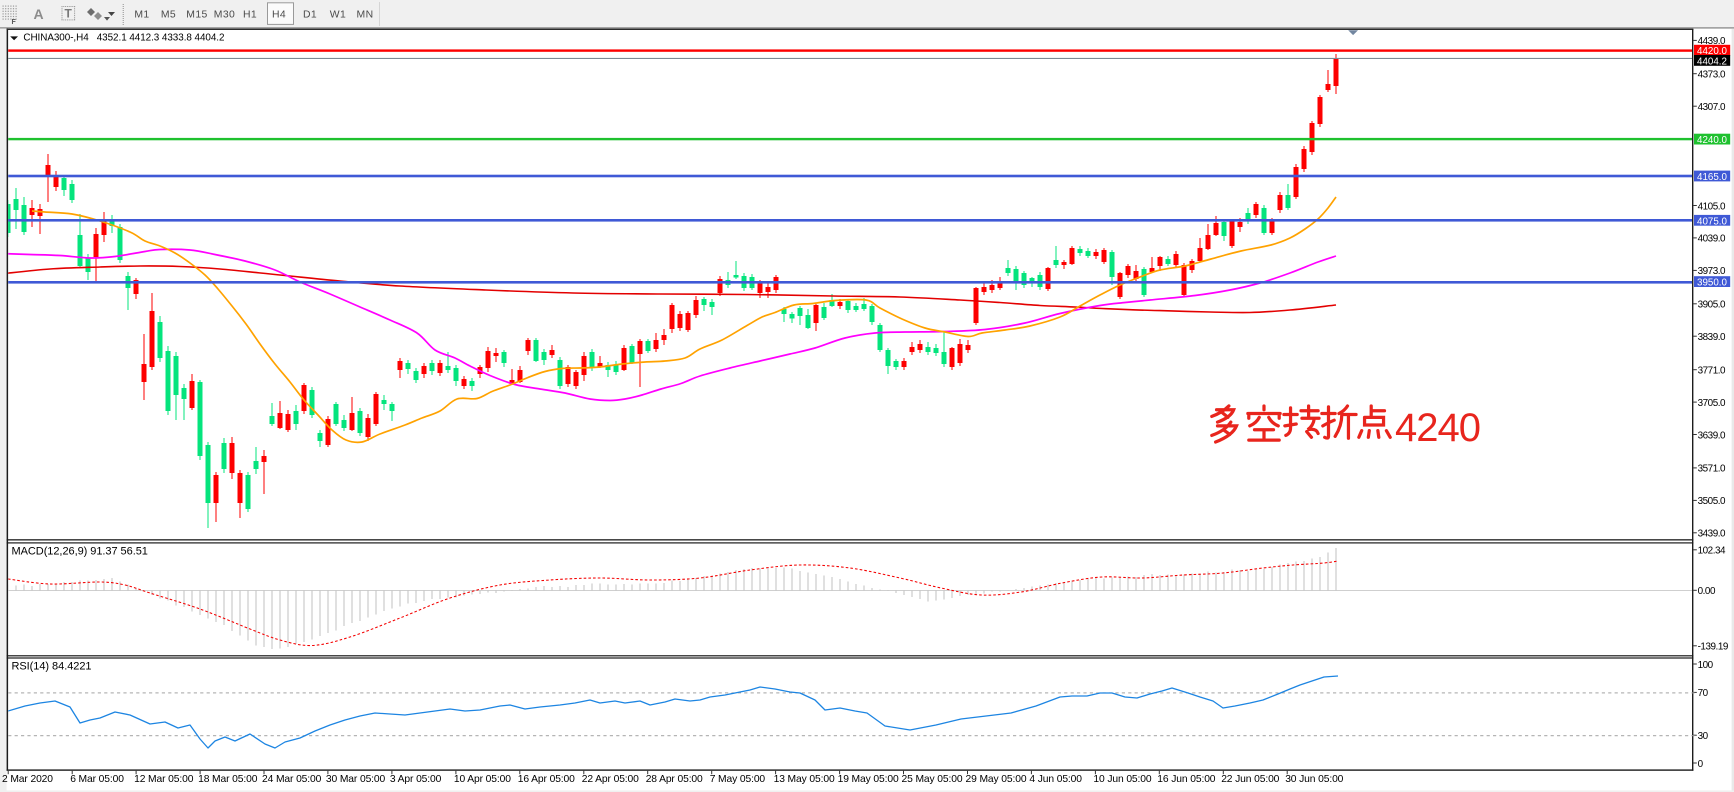 This screenshot has height=792, width=1734. What do you see at coordinates (1712, 435) in the screenshot?
I see `svg-text: 3639.0` at bounding box center [1712, 435].